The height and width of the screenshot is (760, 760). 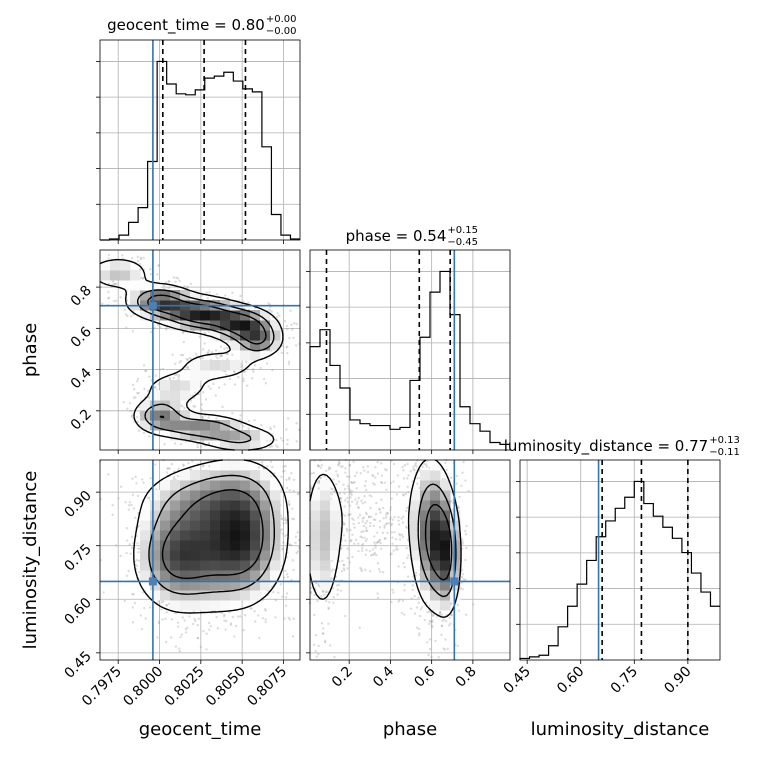 I want to click on title-text: geocent_time = 0.80, so click(x=186, y=25).